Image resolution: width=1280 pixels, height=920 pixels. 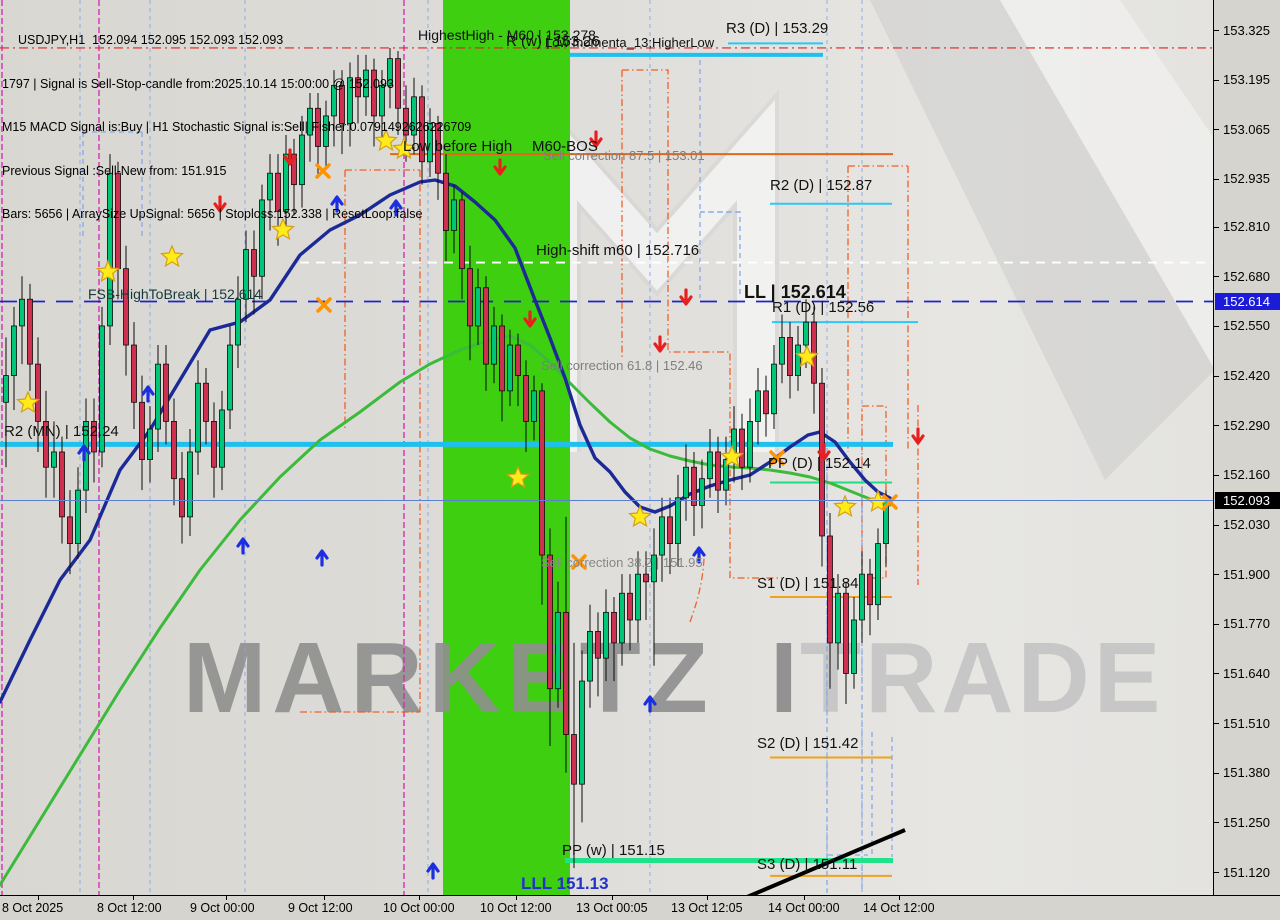 What do you see at coordinates (1246, 822) in the screenshot?
I see `price-tick-label: 151.250` at bounding box center [1246, 822].